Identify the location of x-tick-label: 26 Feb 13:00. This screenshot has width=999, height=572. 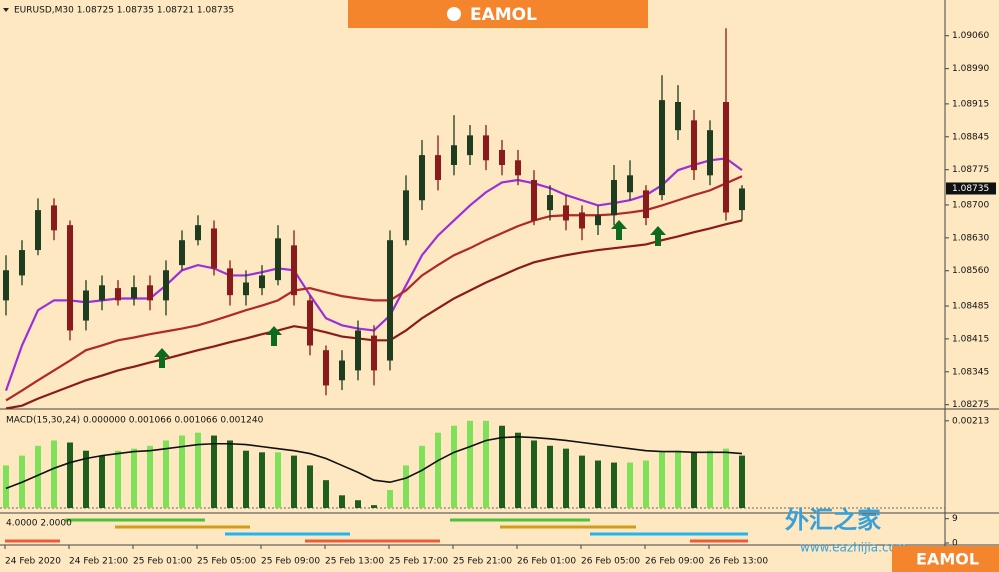
(738, 562).